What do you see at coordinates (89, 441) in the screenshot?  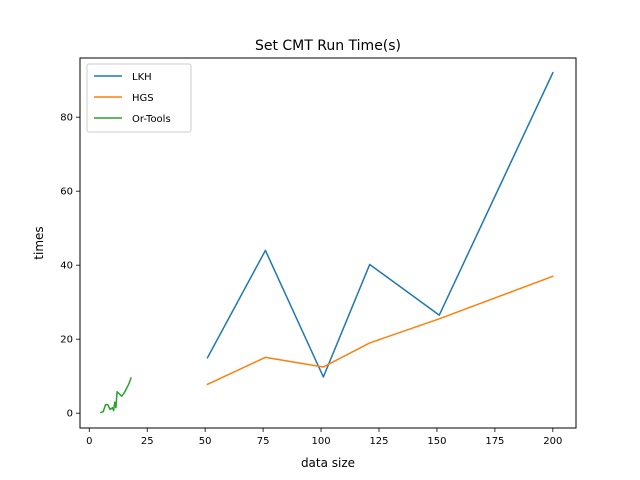 I see `x-tick-label: 0` at bounding box center [89, 441].